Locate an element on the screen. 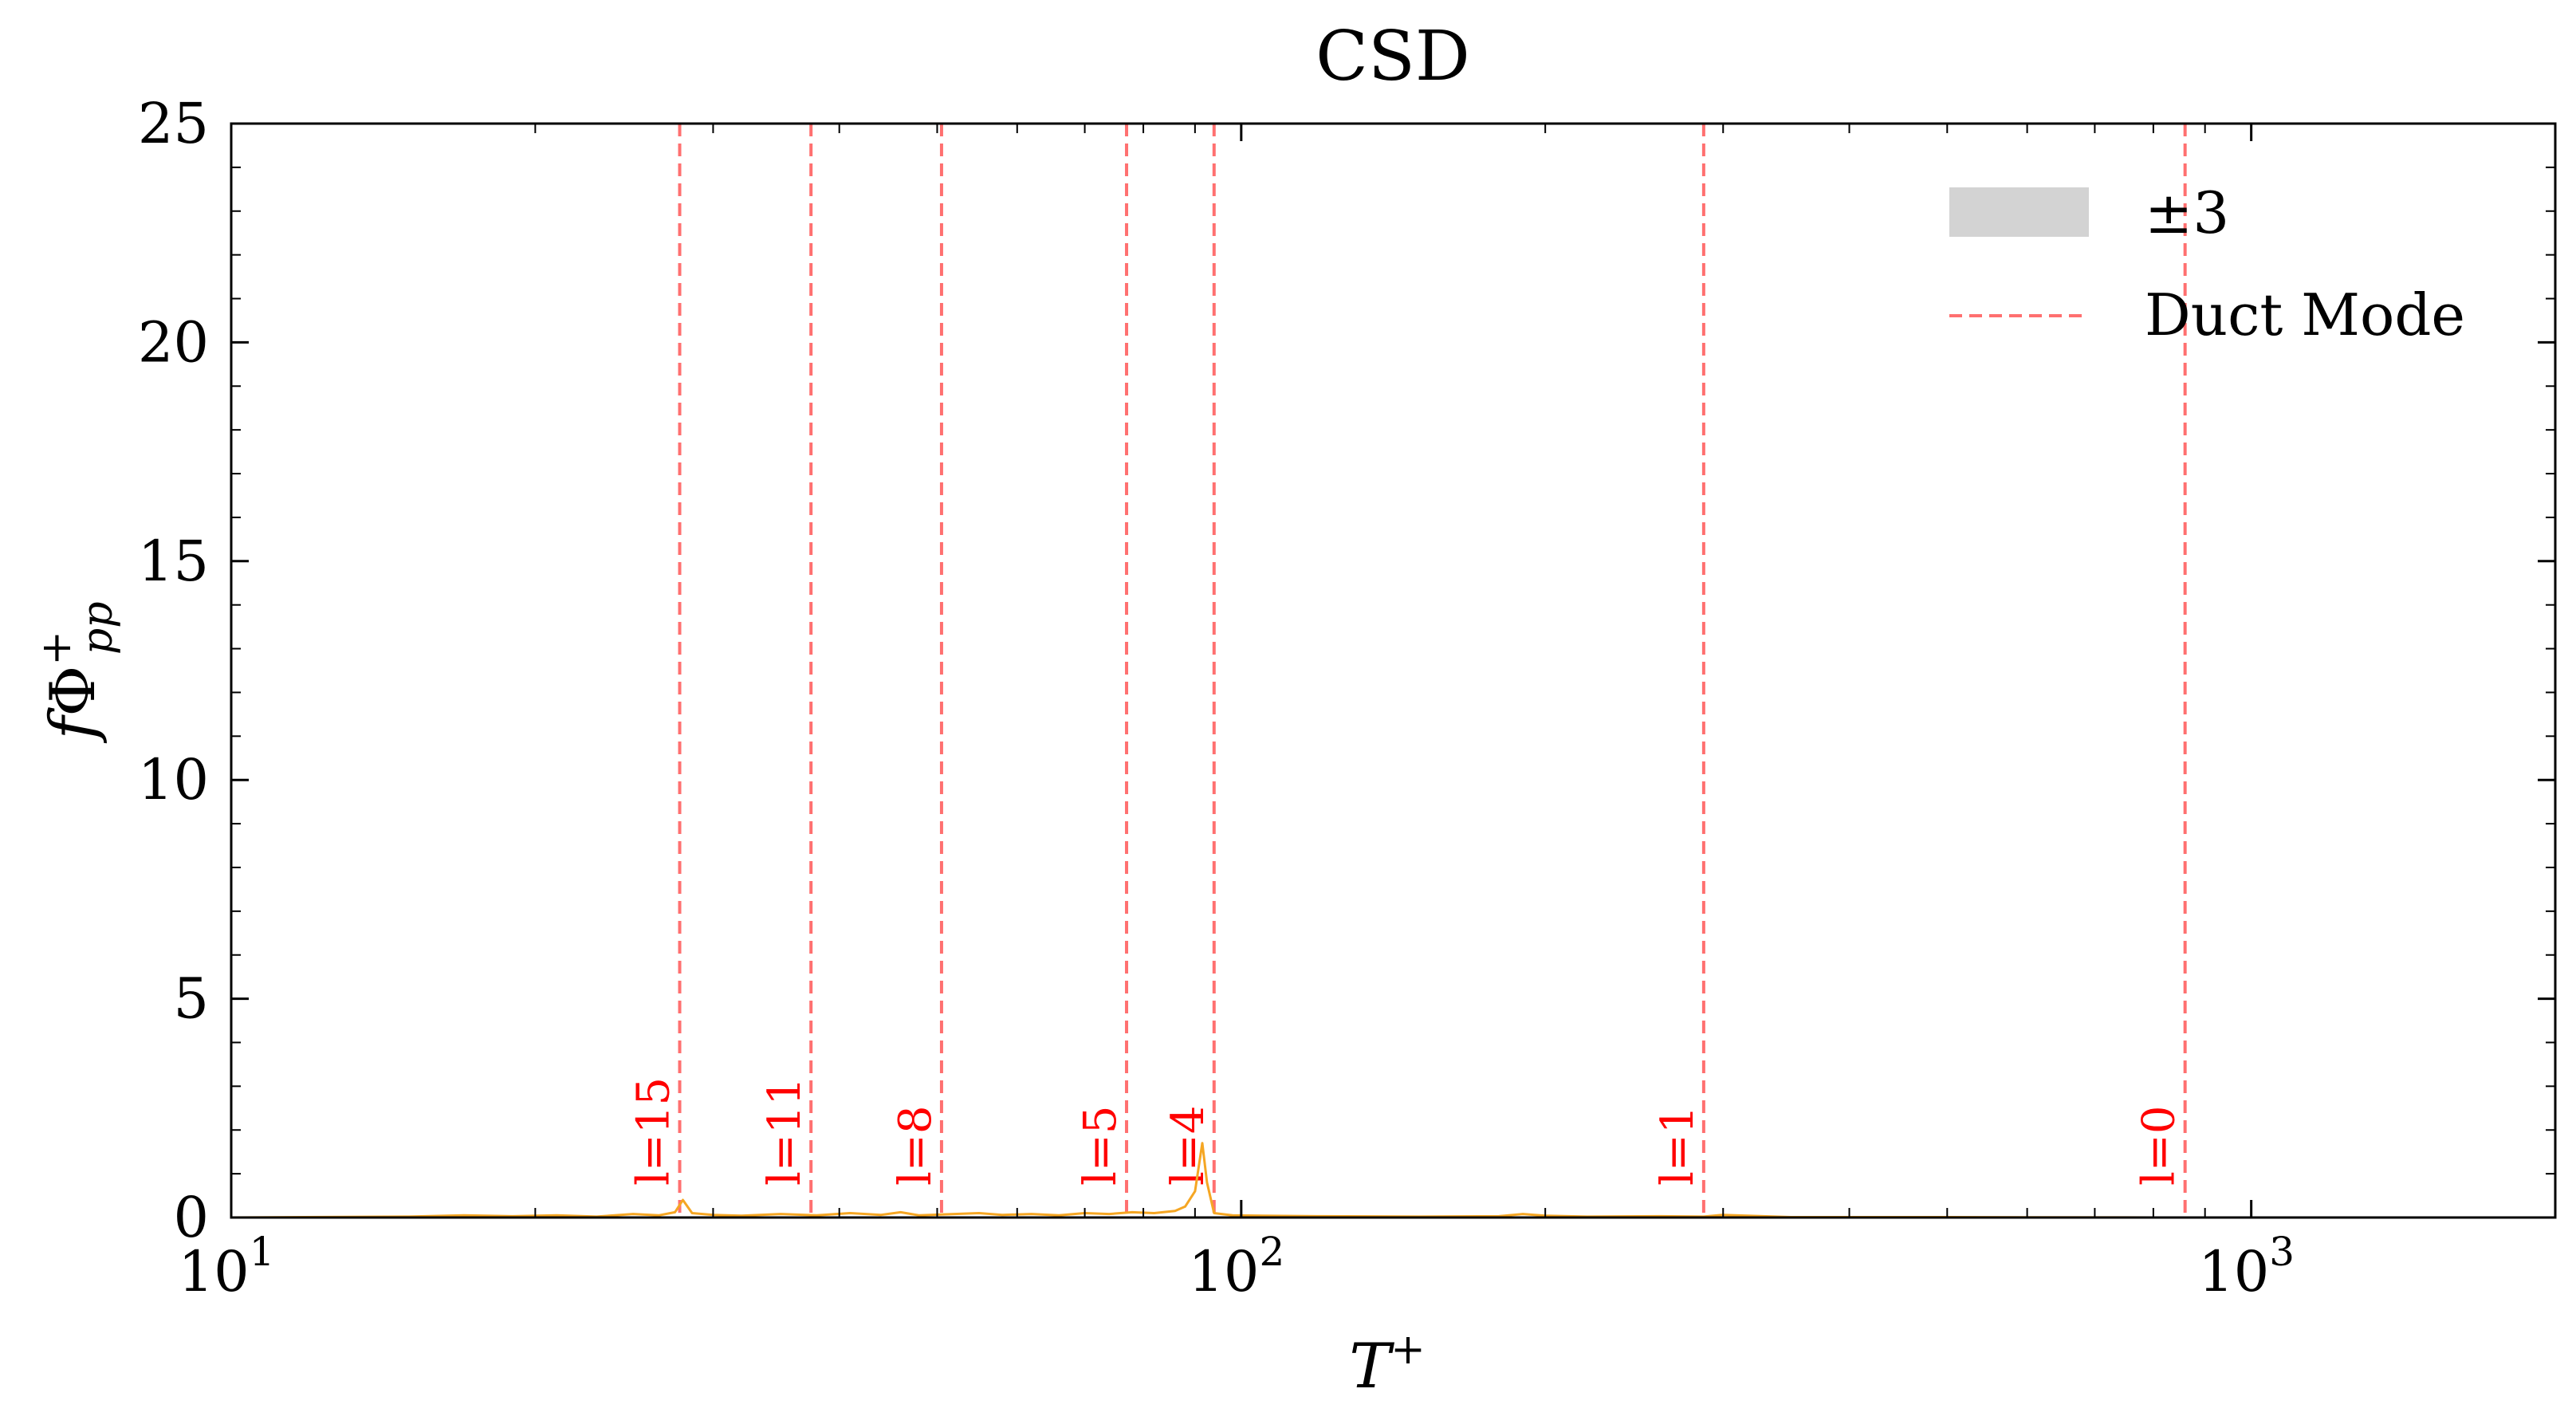 The image size is (2576, 1428). duct-mode-label: l=8 is located at coordinates (916, 1146).